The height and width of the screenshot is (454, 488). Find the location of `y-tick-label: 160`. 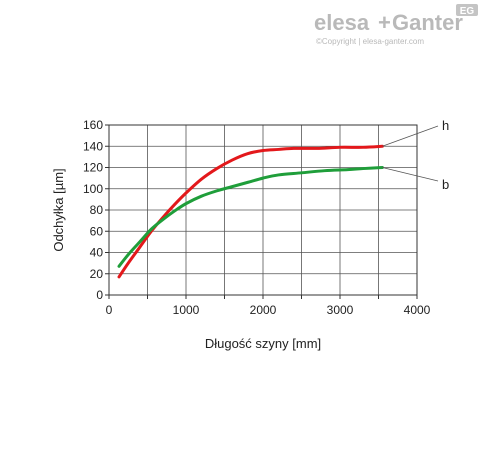

y-tick-label: 160 is located at coordinates (93, 125).